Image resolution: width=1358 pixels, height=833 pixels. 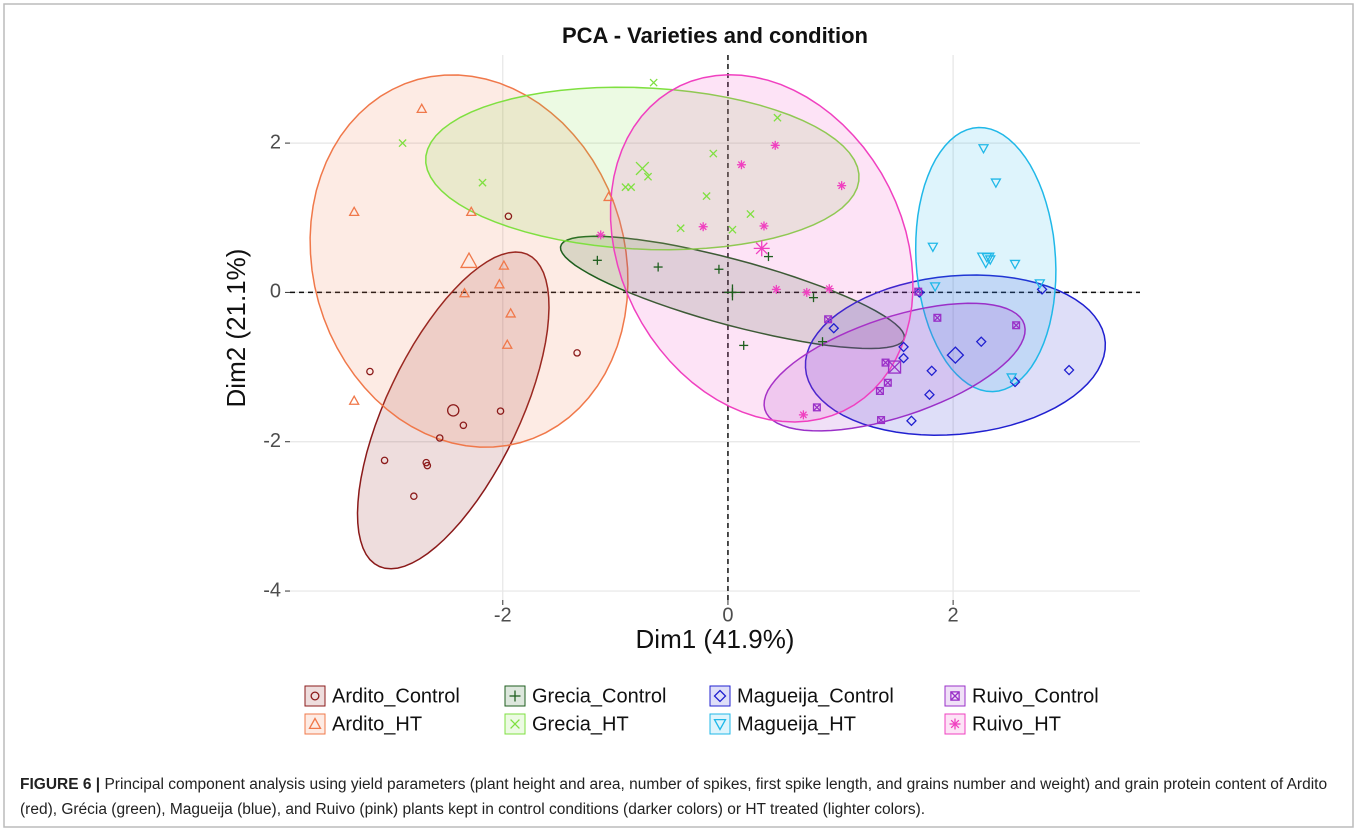 I want to click on legend-label: Magueija_Control, so click(x=815, y=696).